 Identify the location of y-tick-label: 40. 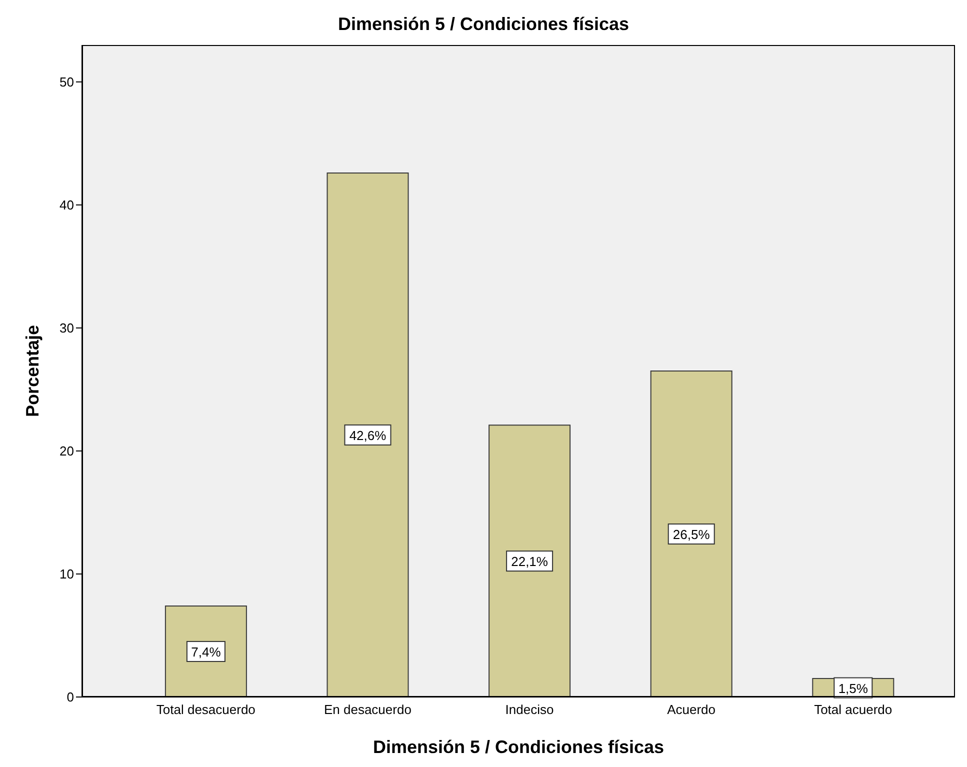
(67, 205).